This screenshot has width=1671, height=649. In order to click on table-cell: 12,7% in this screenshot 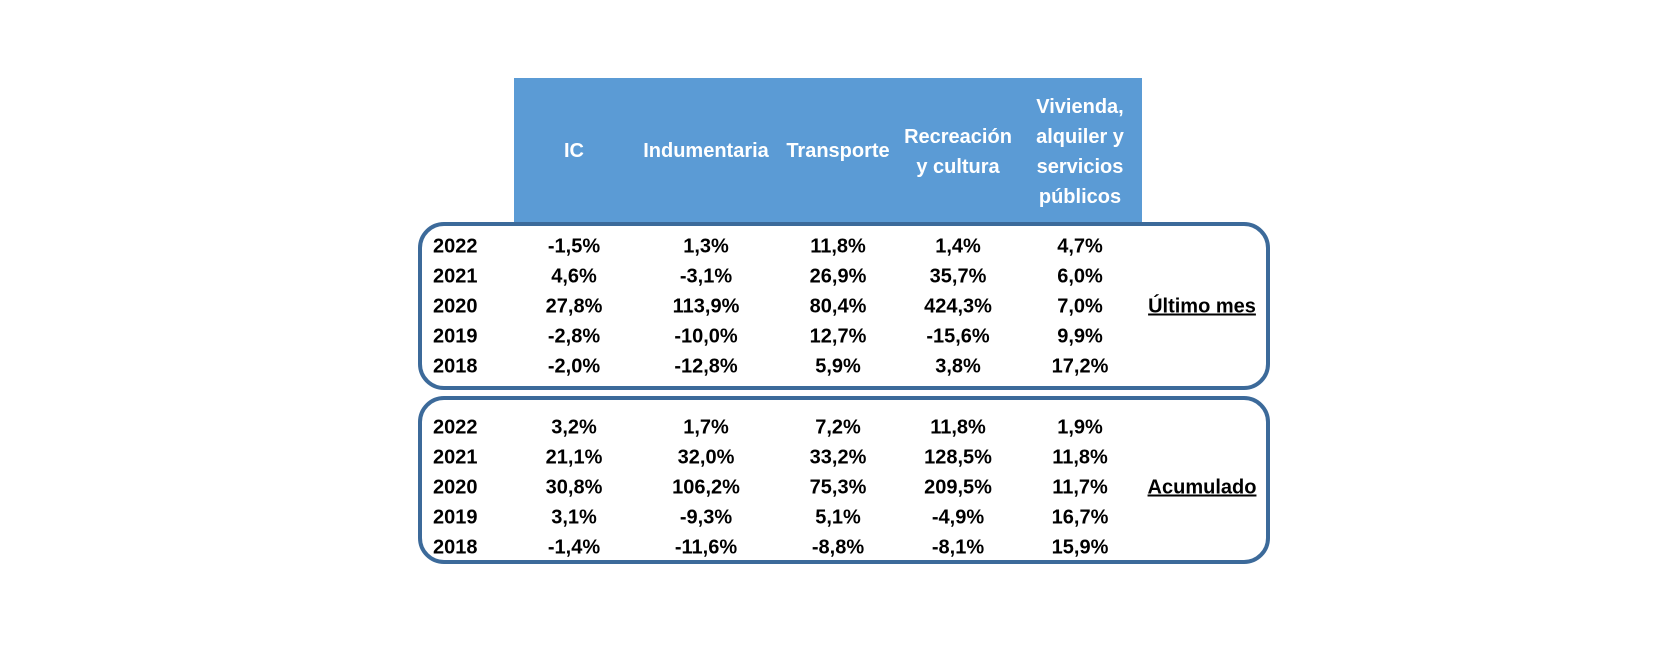, I will do `click(838, 336)`.